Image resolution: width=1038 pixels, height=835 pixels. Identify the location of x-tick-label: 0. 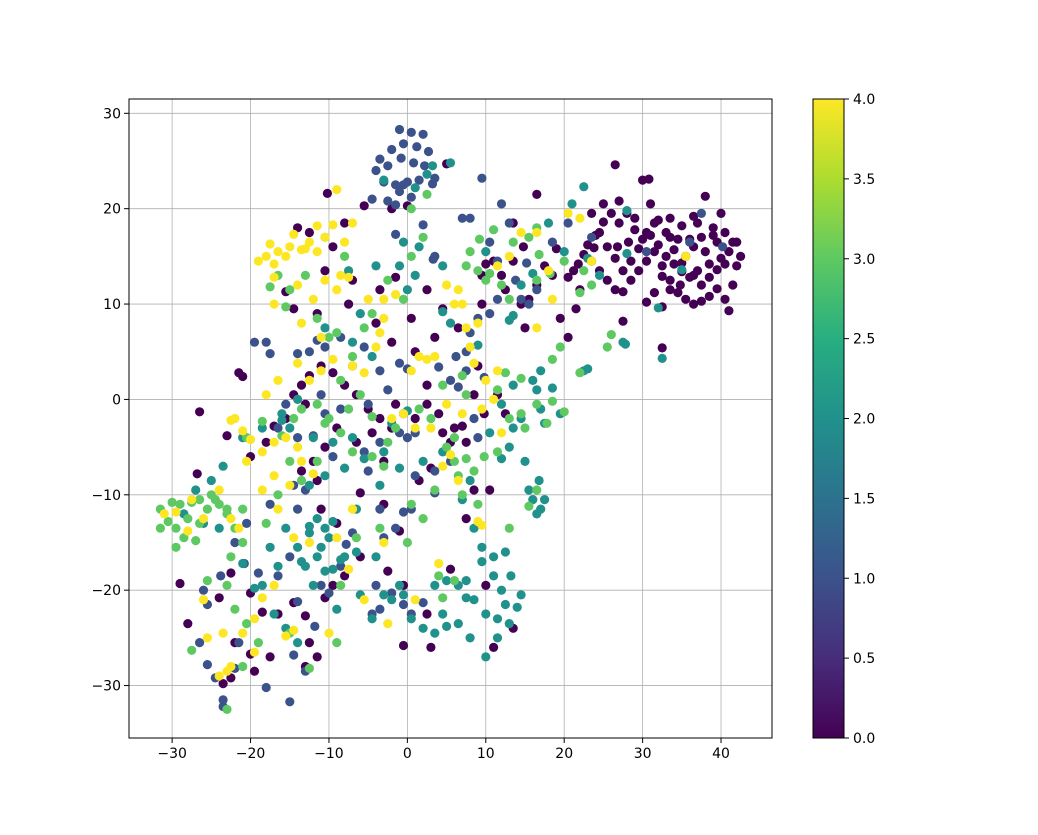
(407, 754).